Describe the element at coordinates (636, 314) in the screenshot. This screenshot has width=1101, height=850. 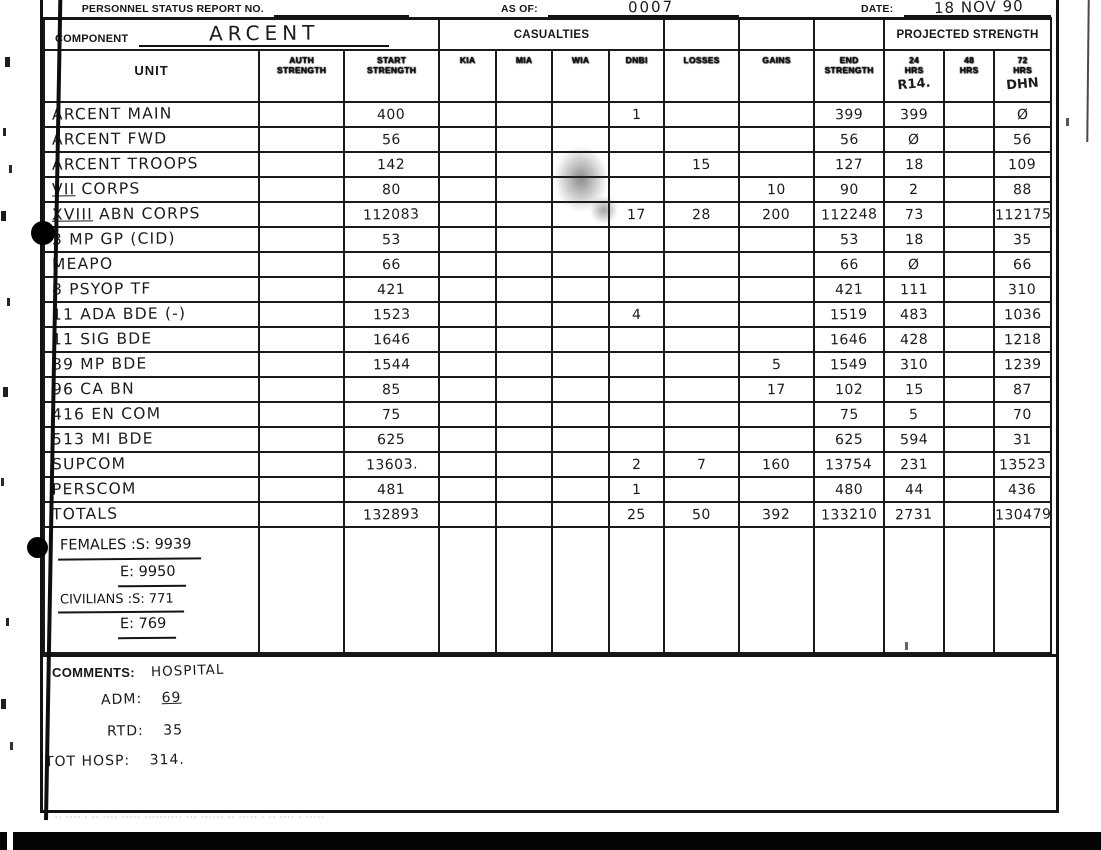
I see `cell-dnbi: 4` at that location.